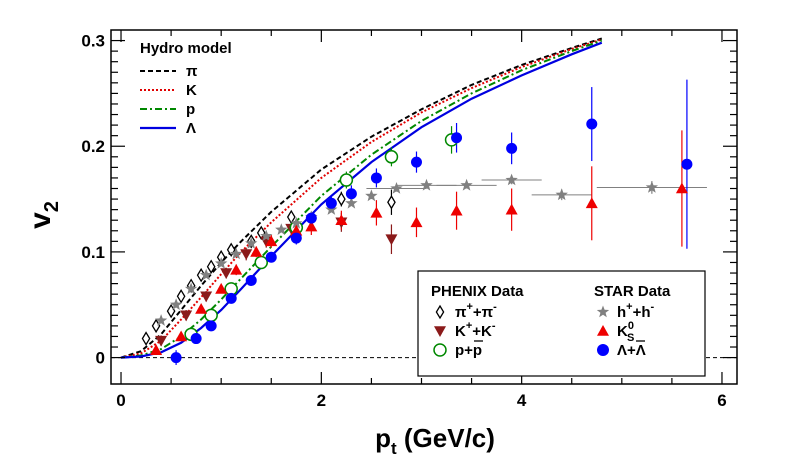  I want to click on hydro-legend-label: Λ, so click(191, 128).